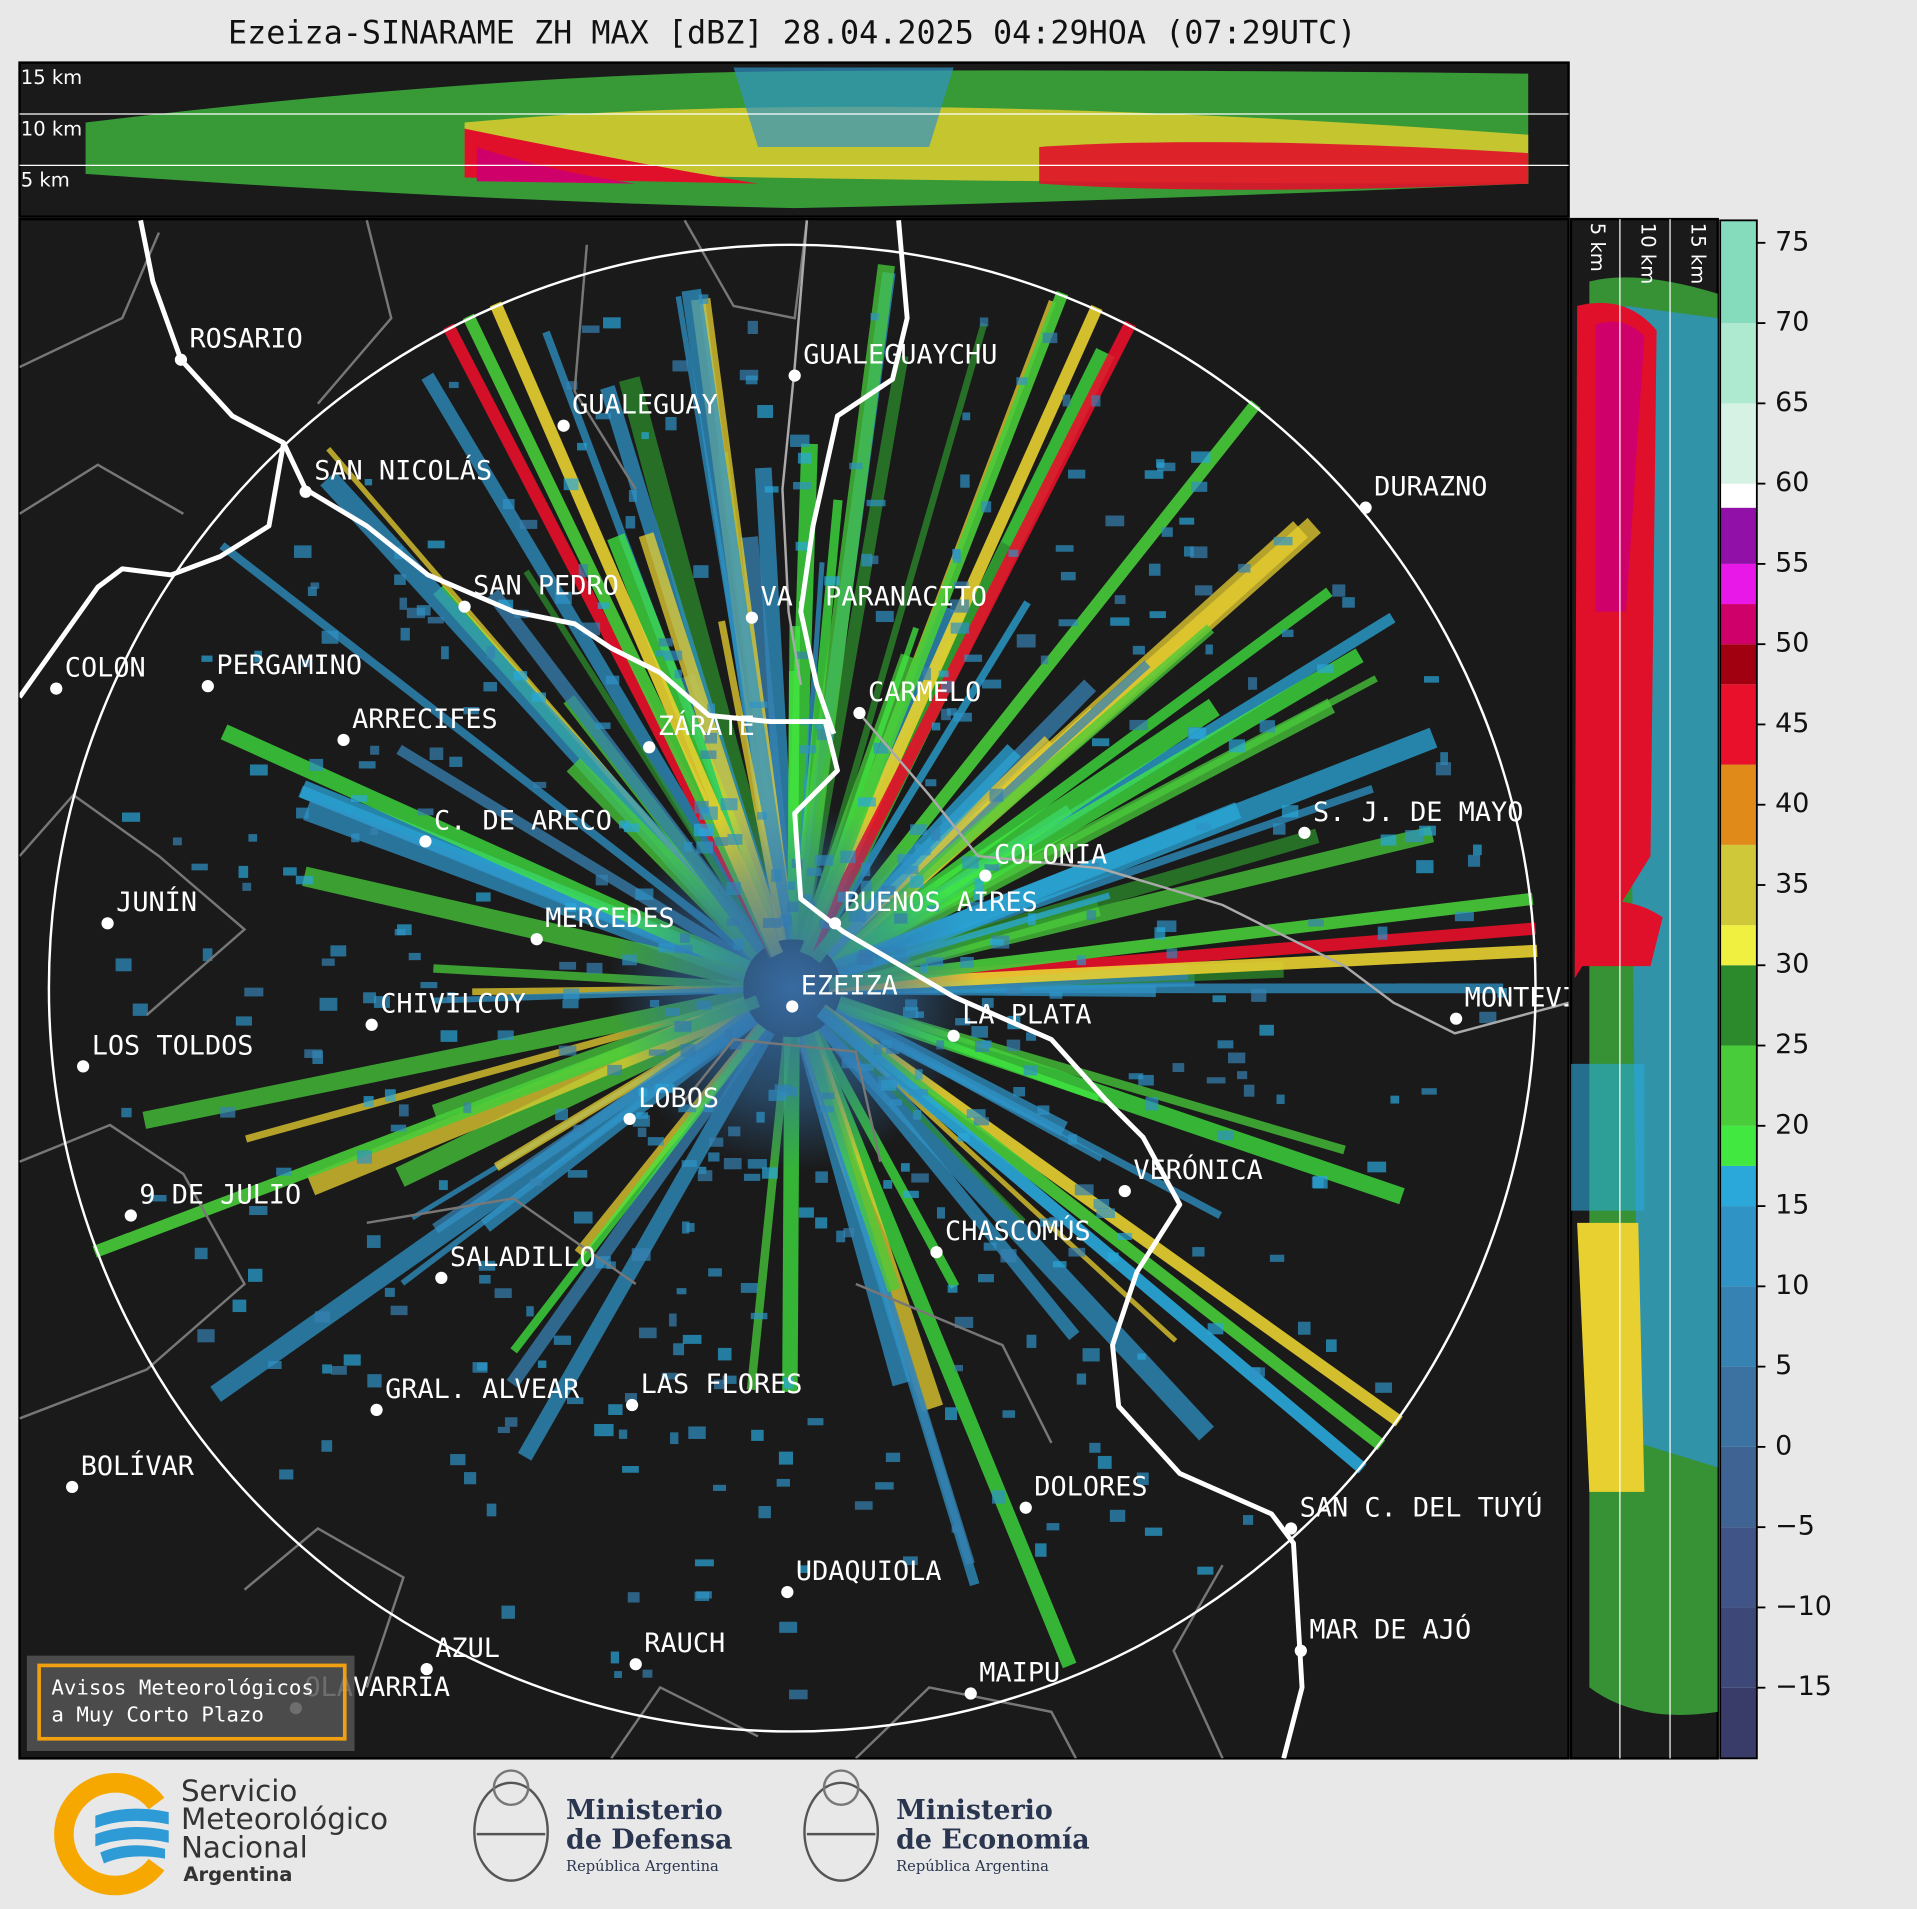 This screenshot has height=1909, width=1917. Describe the element at coordinates (706, 726) in the screenshot. I see `place-label: ZÁRATE` at that location.